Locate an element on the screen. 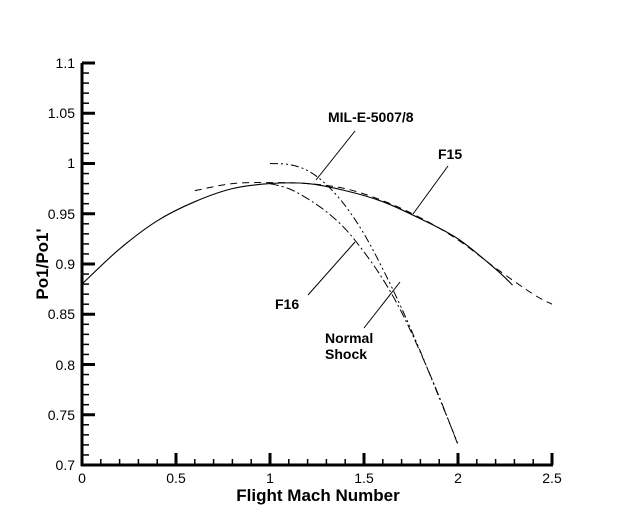  y-tick-label: 0.75 is located at coordinates (61, 415).